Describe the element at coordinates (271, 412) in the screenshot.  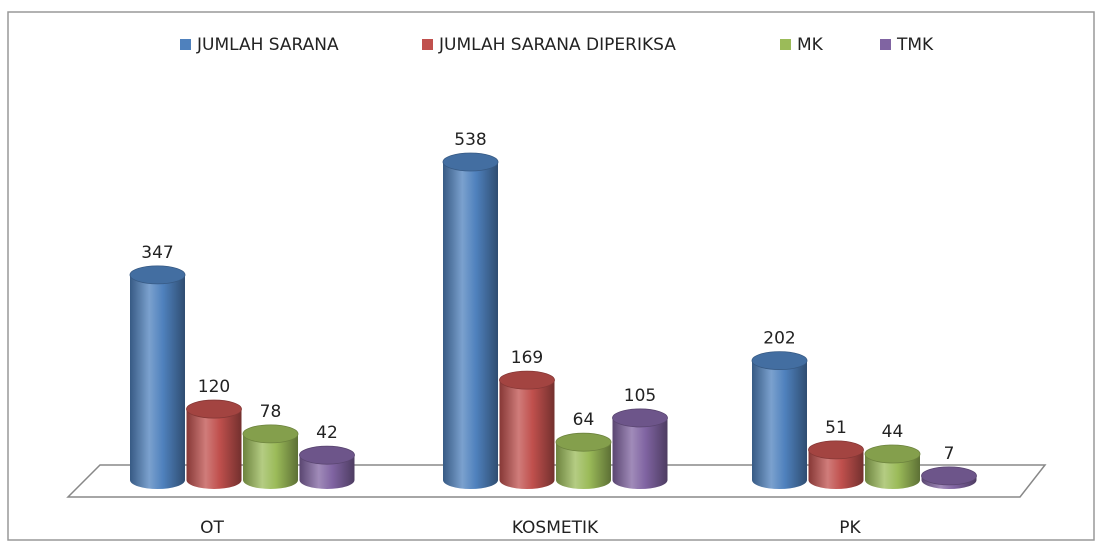
I see `data-label: 78` at that location.